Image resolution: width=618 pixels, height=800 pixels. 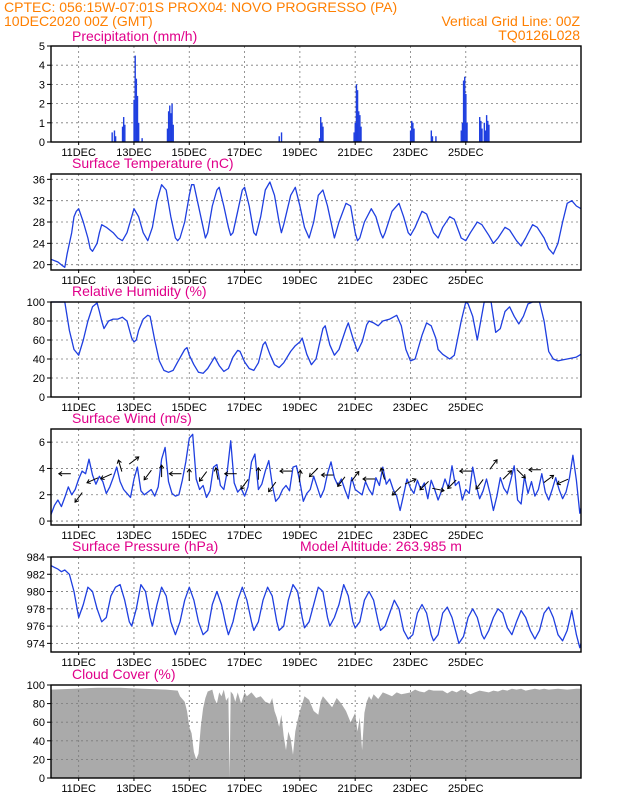 What do you see at coordinates (39, 223) in the screenshot?
I see `y-tick-label: 28` at bounding box center [39, 223].